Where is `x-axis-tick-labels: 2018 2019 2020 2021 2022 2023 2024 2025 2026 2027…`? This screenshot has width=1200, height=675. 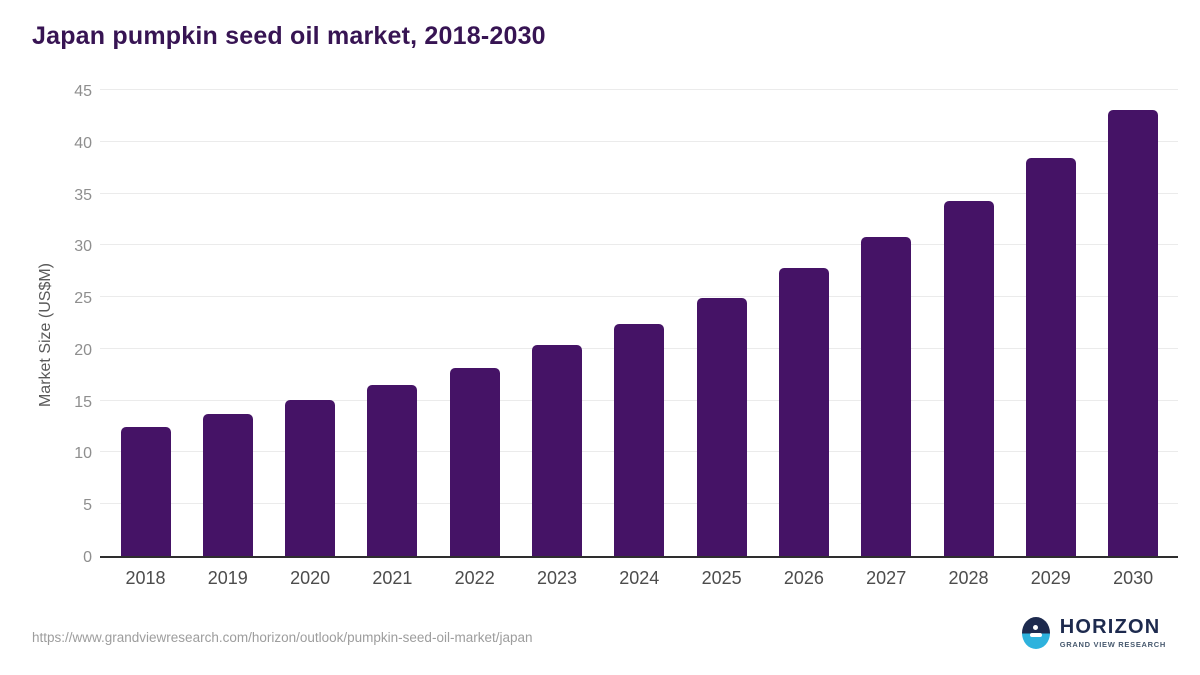 x-axis-tick-labels: 2018 2019 2020 2021 2022 2023 2024 2025 2026 2027… is located at coordinates (639, 581).